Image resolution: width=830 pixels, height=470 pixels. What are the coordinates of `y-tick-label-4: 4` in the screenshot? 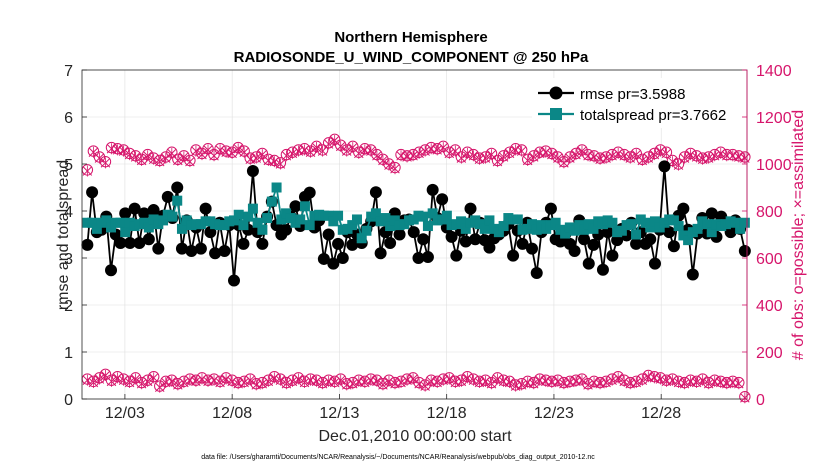 It's located at (68, 212).